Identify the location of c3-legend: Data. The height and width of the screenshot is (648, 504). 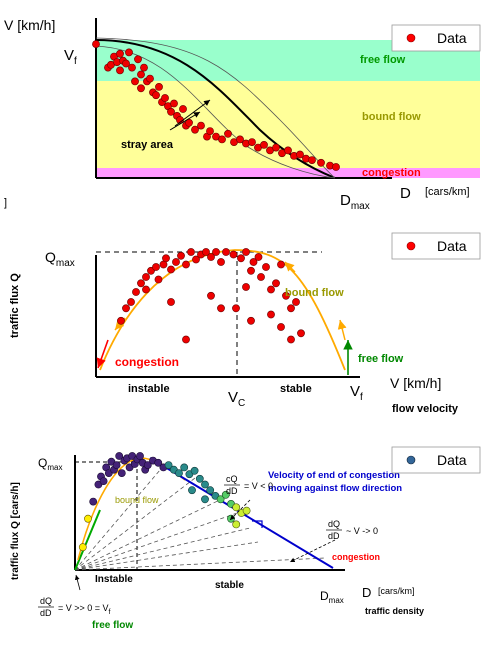
(436, 460).